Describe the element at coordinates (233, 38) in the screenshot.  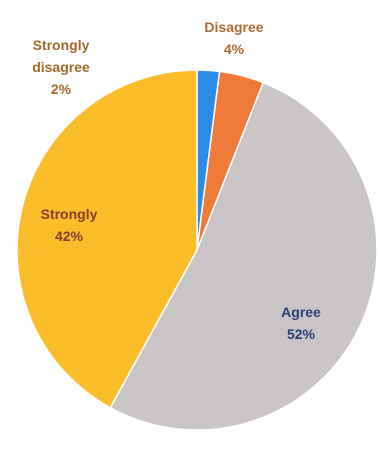
I see `pie-slice-label-1: Disagree 4%` at that location.